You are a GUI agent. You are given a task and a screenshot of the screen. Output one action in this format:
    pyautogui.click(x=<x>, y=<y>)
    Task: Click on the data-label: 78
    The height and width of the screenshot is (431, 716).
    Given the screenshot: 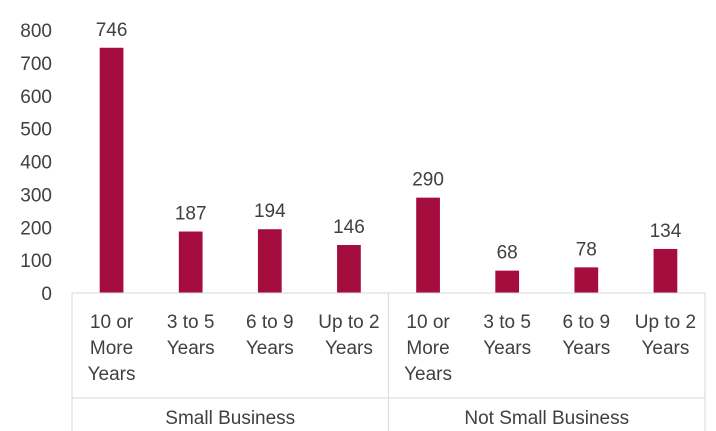 What is the action you would take?
    pyautogui.click(x=586, y=249)
    